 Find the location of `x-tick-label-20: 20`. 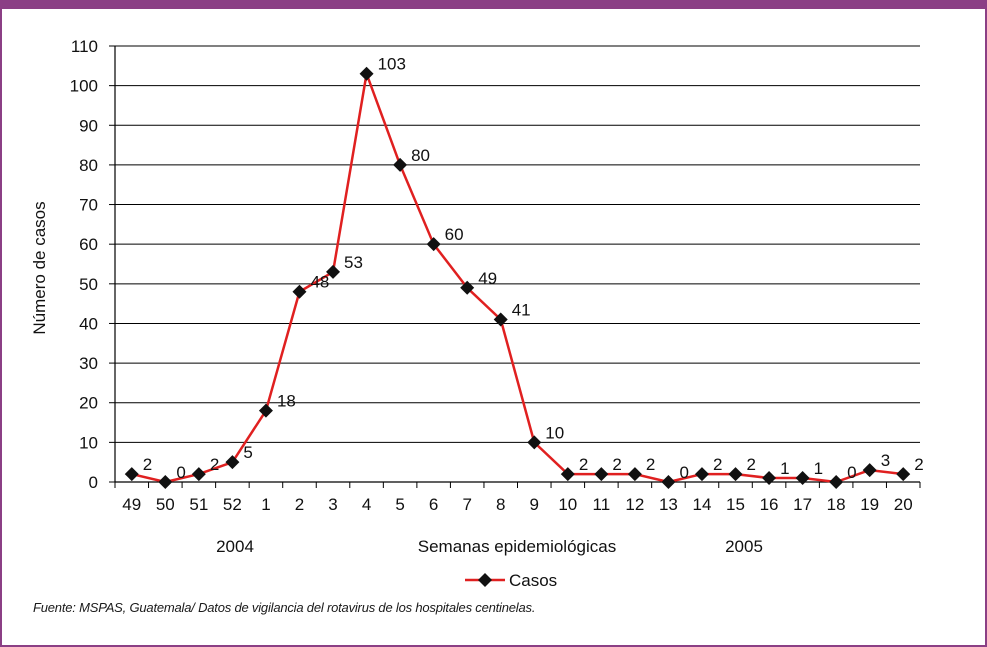

x-tick-label-20: 20 is located at coordinates (903, 504).